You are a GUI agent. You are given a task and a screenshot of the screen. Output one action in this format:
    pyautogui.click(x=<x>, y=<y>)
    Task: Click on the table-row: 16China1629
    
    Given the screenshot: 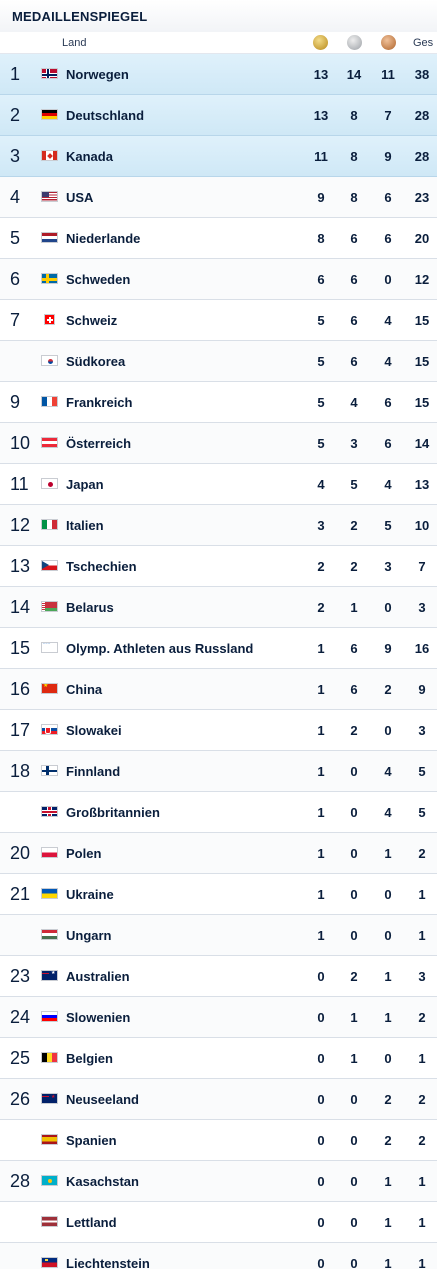 What is the action you would take?
    pyautogui.click(x=218, y=689)
    